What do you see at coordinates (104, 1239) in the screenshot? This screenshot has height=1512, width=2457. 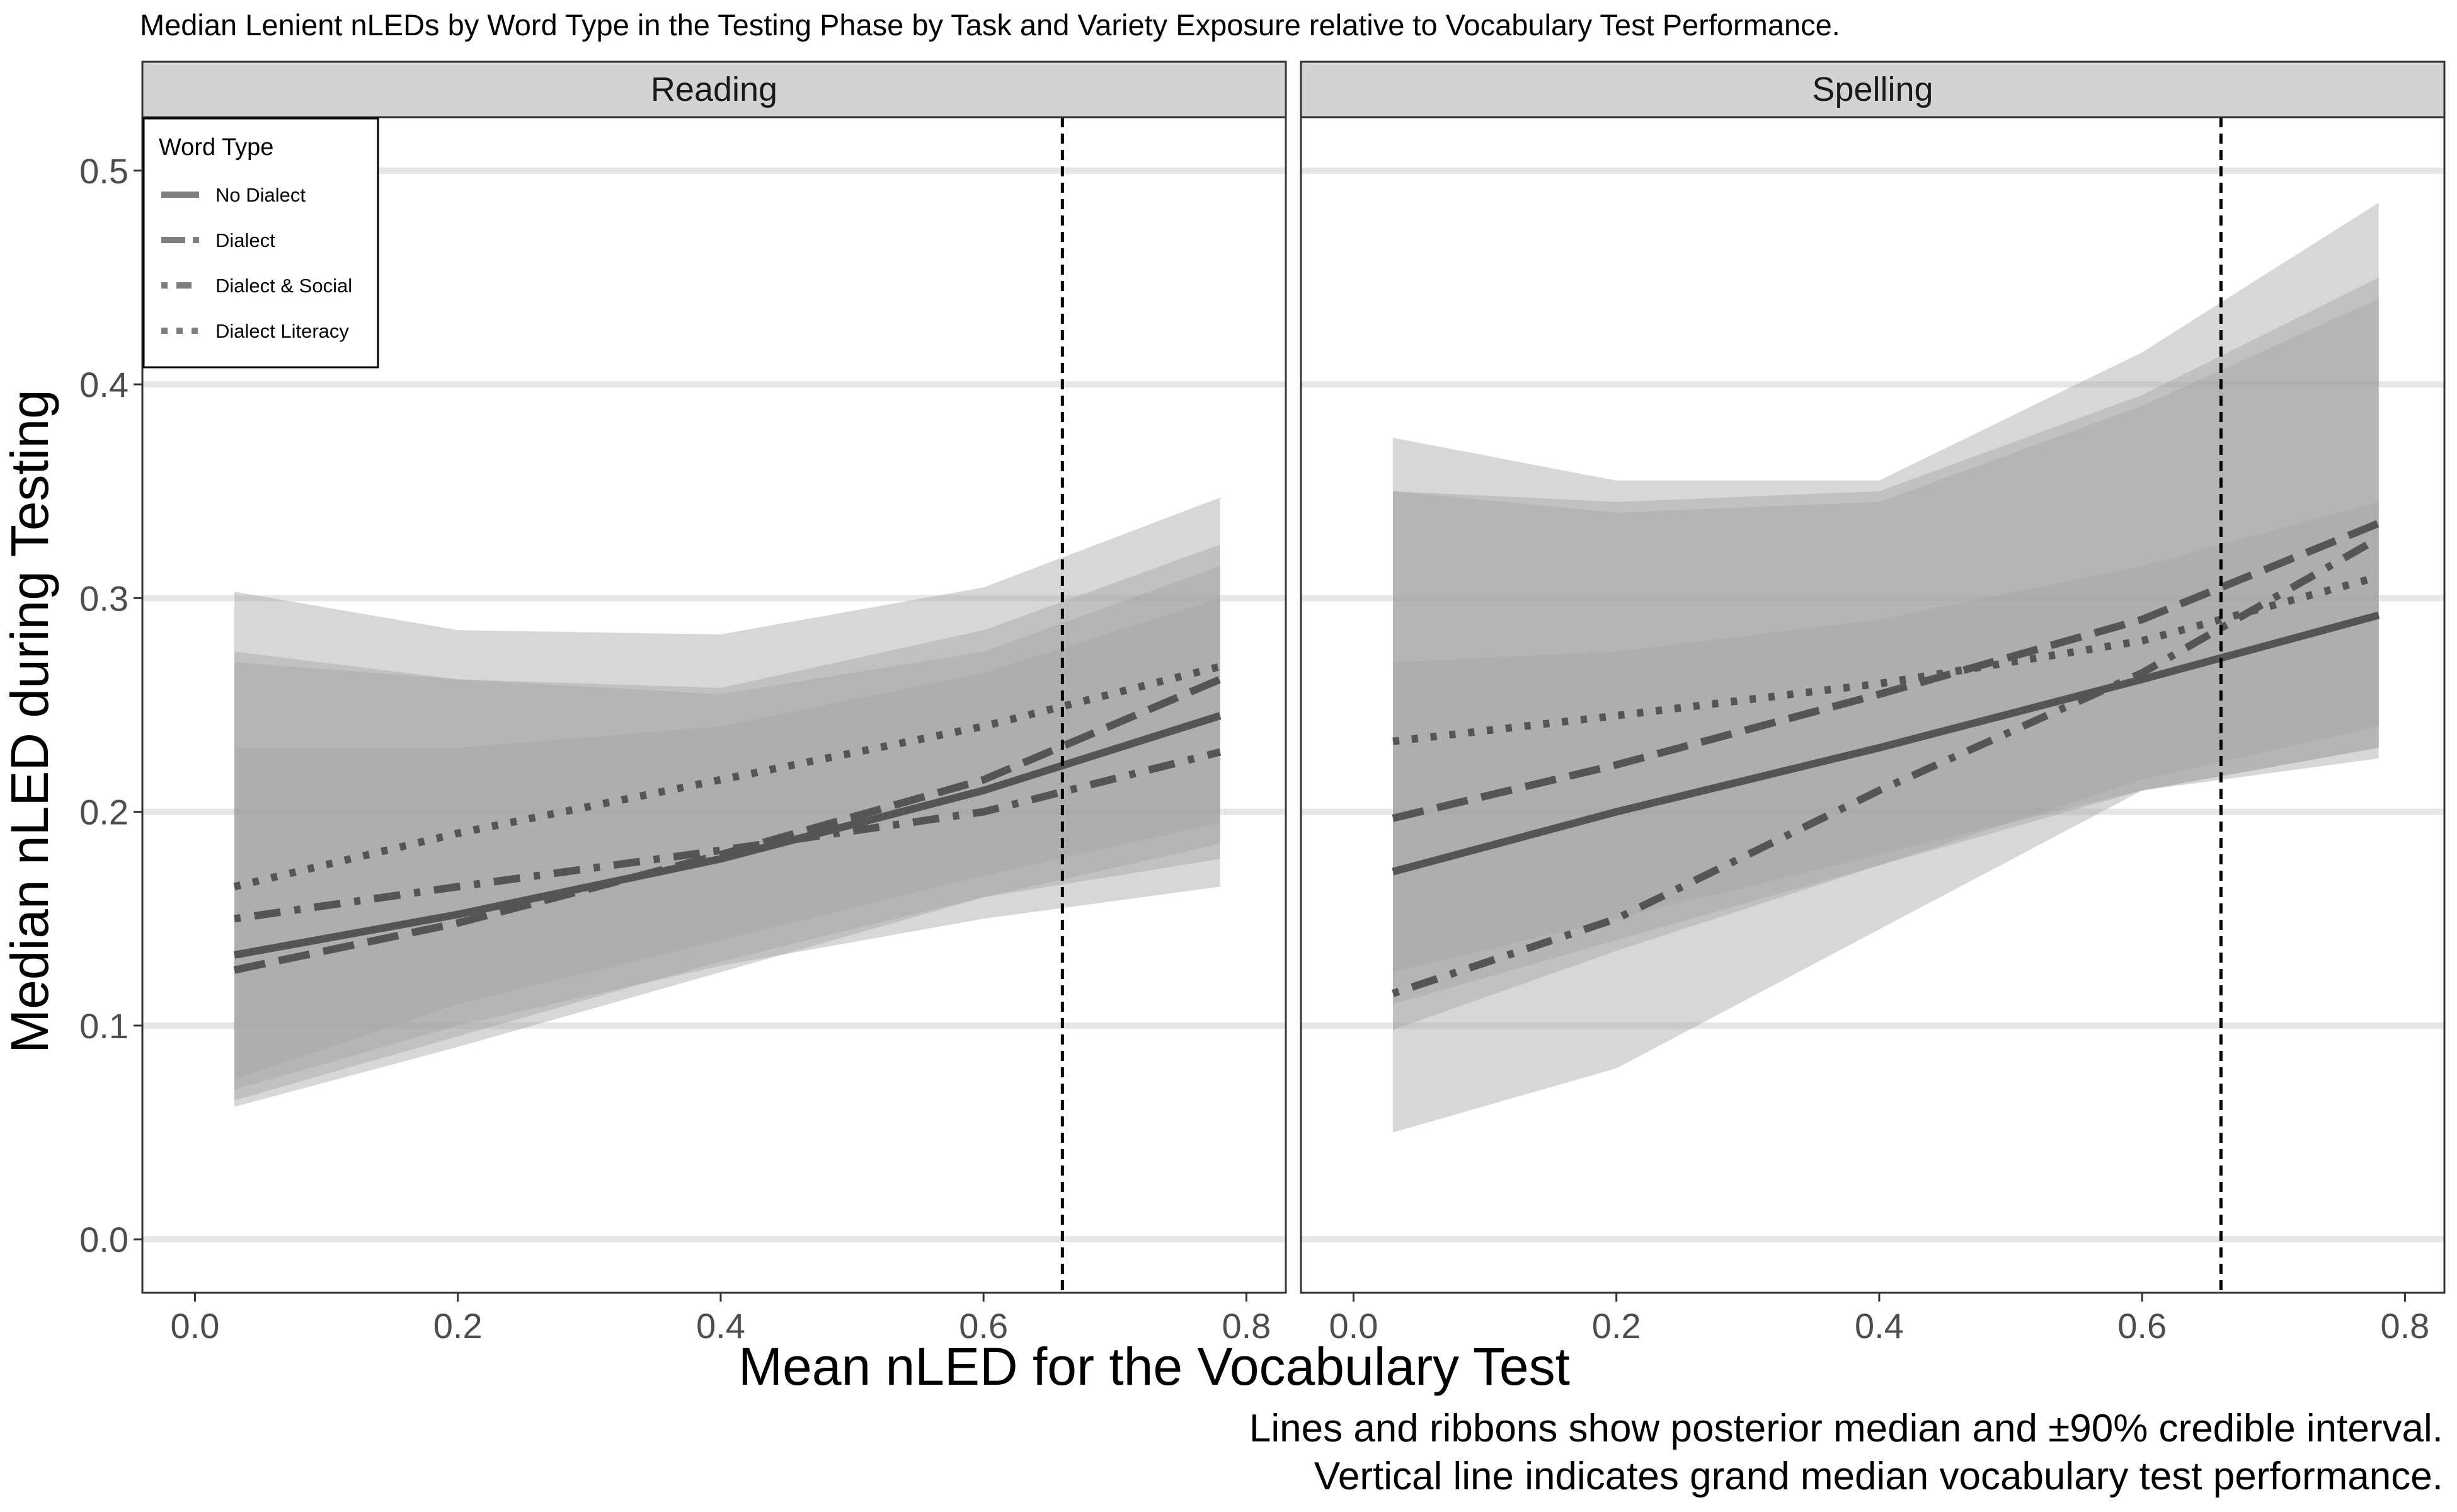 I see `y-tick-label: 0.0` at bounding box center [104, 1239].